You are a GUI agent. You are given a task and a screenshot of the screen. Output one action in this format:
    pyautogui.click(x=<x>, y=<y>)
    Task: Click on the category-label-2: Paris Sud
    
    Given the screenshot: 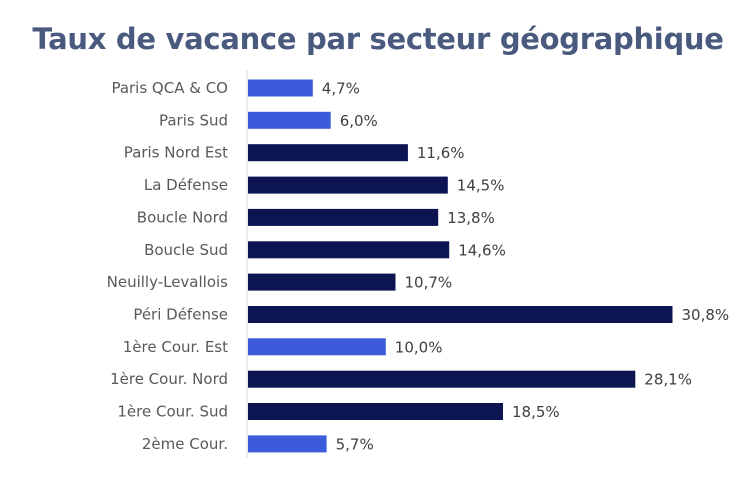 What is the action you would take?
    pyautogui.click(x=193, y=120)
    